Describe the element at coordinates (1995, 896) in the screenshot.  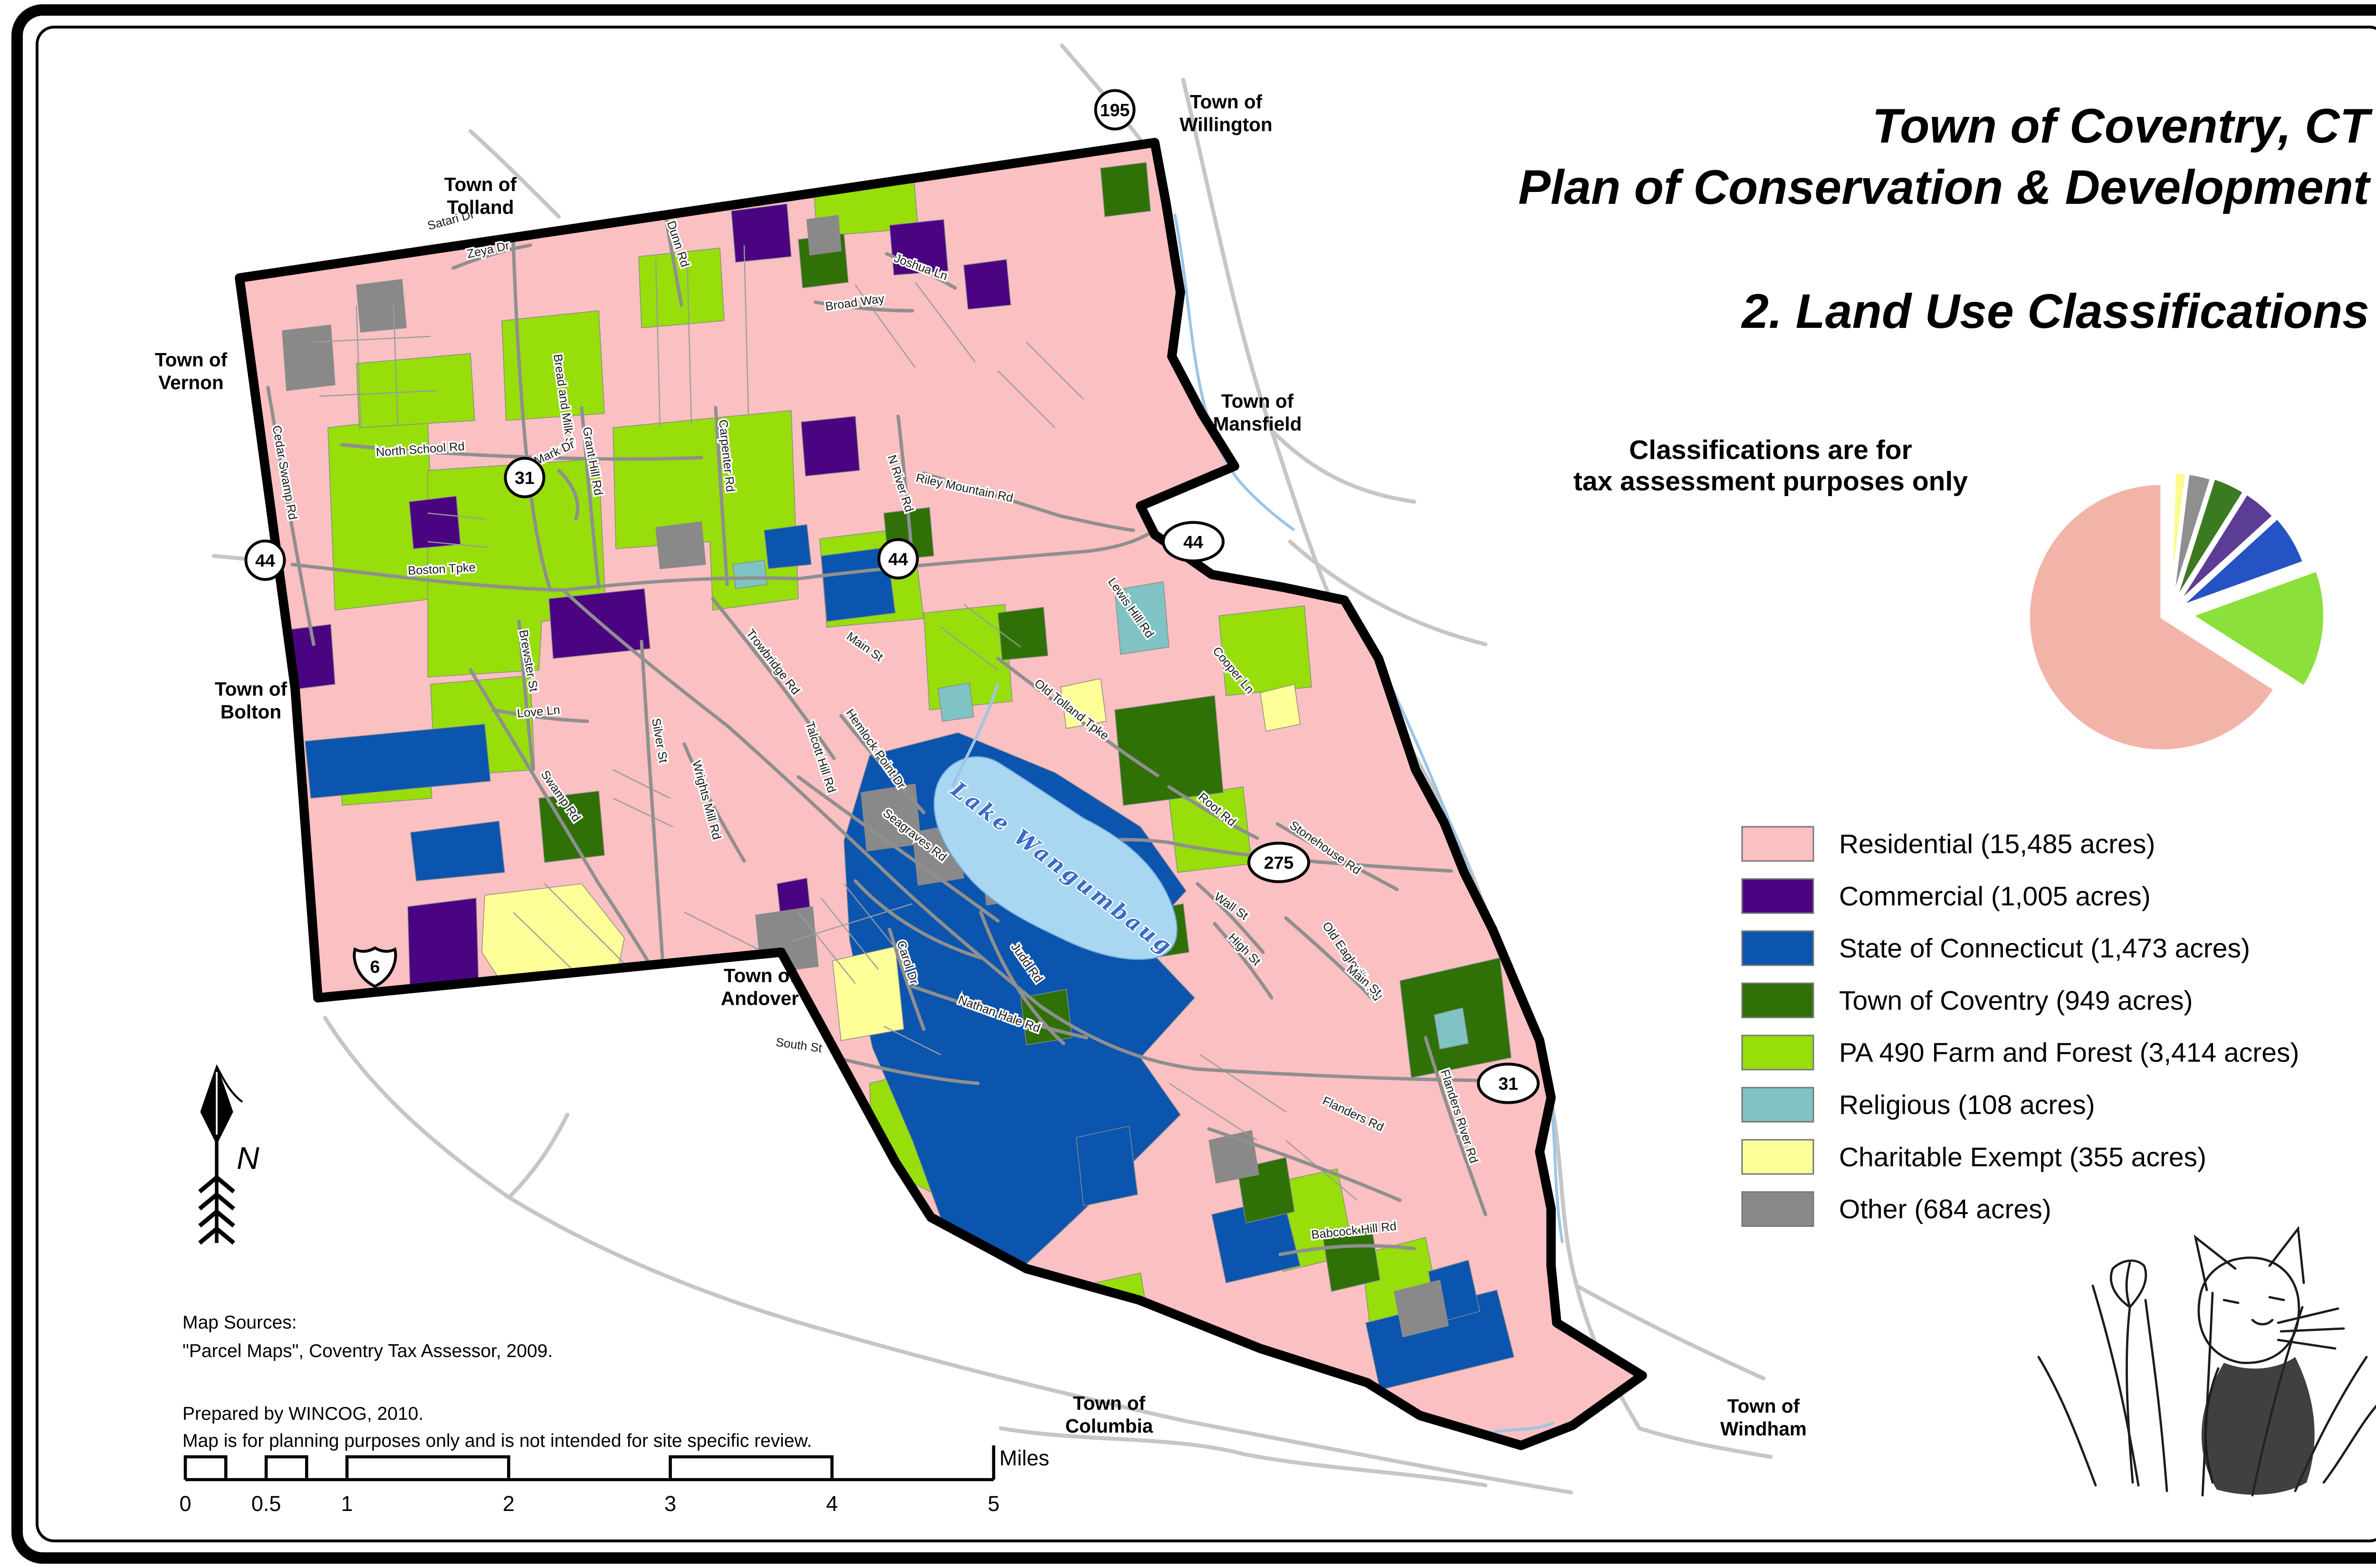
I see `legend-label: Commercial (1,005 acres)` at that location.